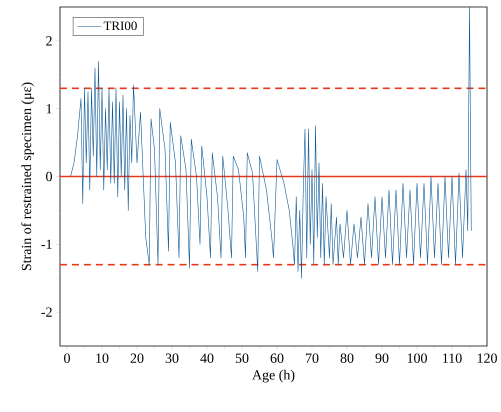  What do you see at coordinates (137, 358) in the screenshot?
I see `x-tick-label: 20` at bounding box center [137, 358].